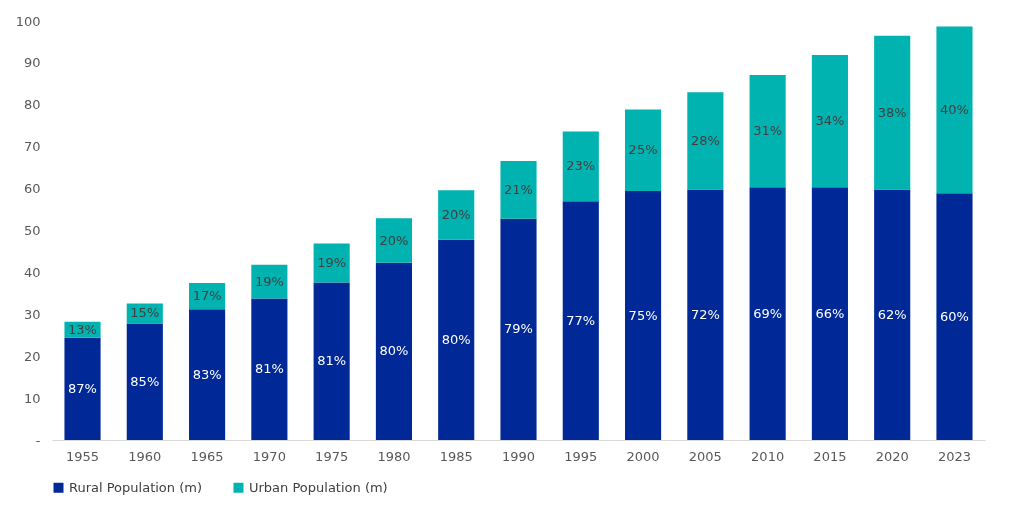  I want to click on x-tick-label: 1975, so click(332, 456).